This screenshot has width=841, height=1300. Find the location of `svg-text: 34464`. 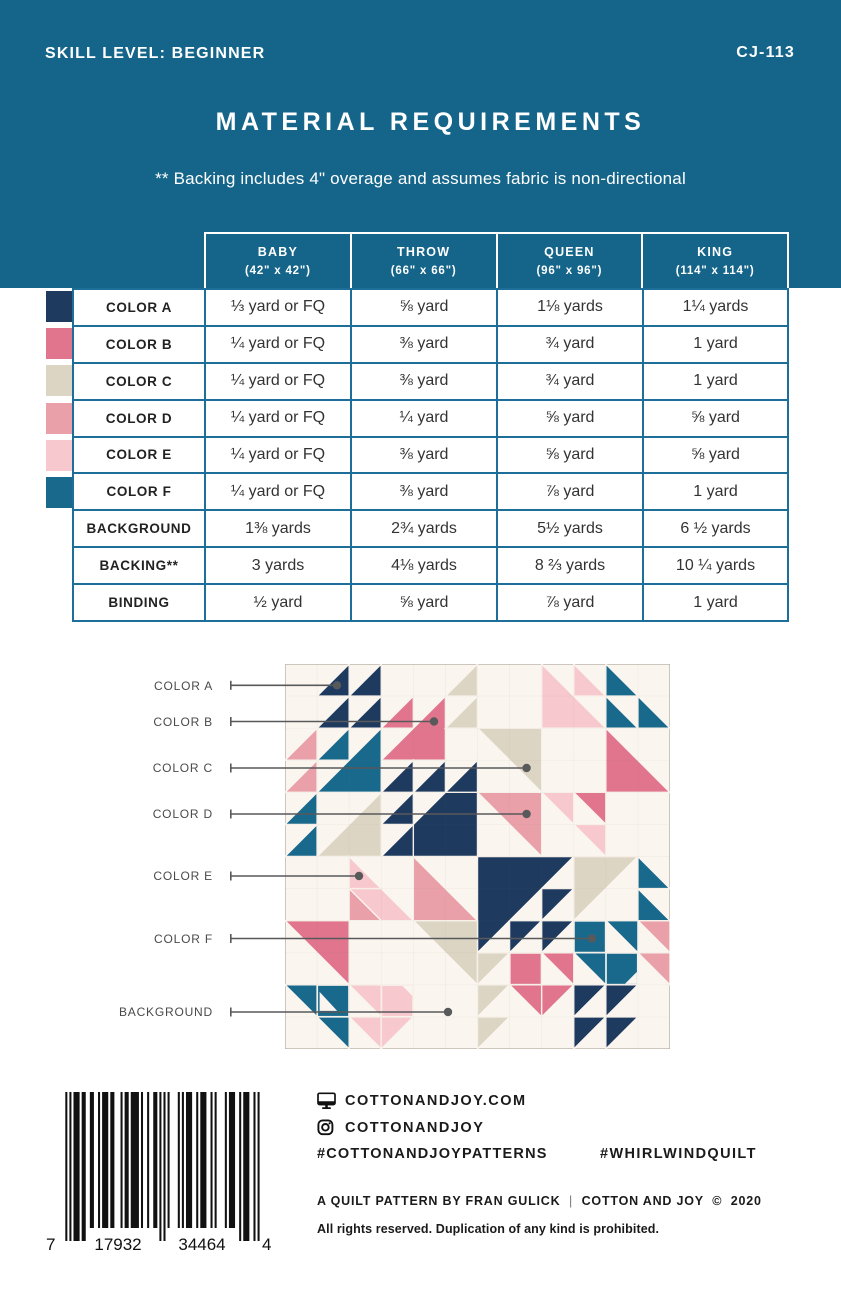

svg-text: 34464 is located at coordinates (201, 1244).